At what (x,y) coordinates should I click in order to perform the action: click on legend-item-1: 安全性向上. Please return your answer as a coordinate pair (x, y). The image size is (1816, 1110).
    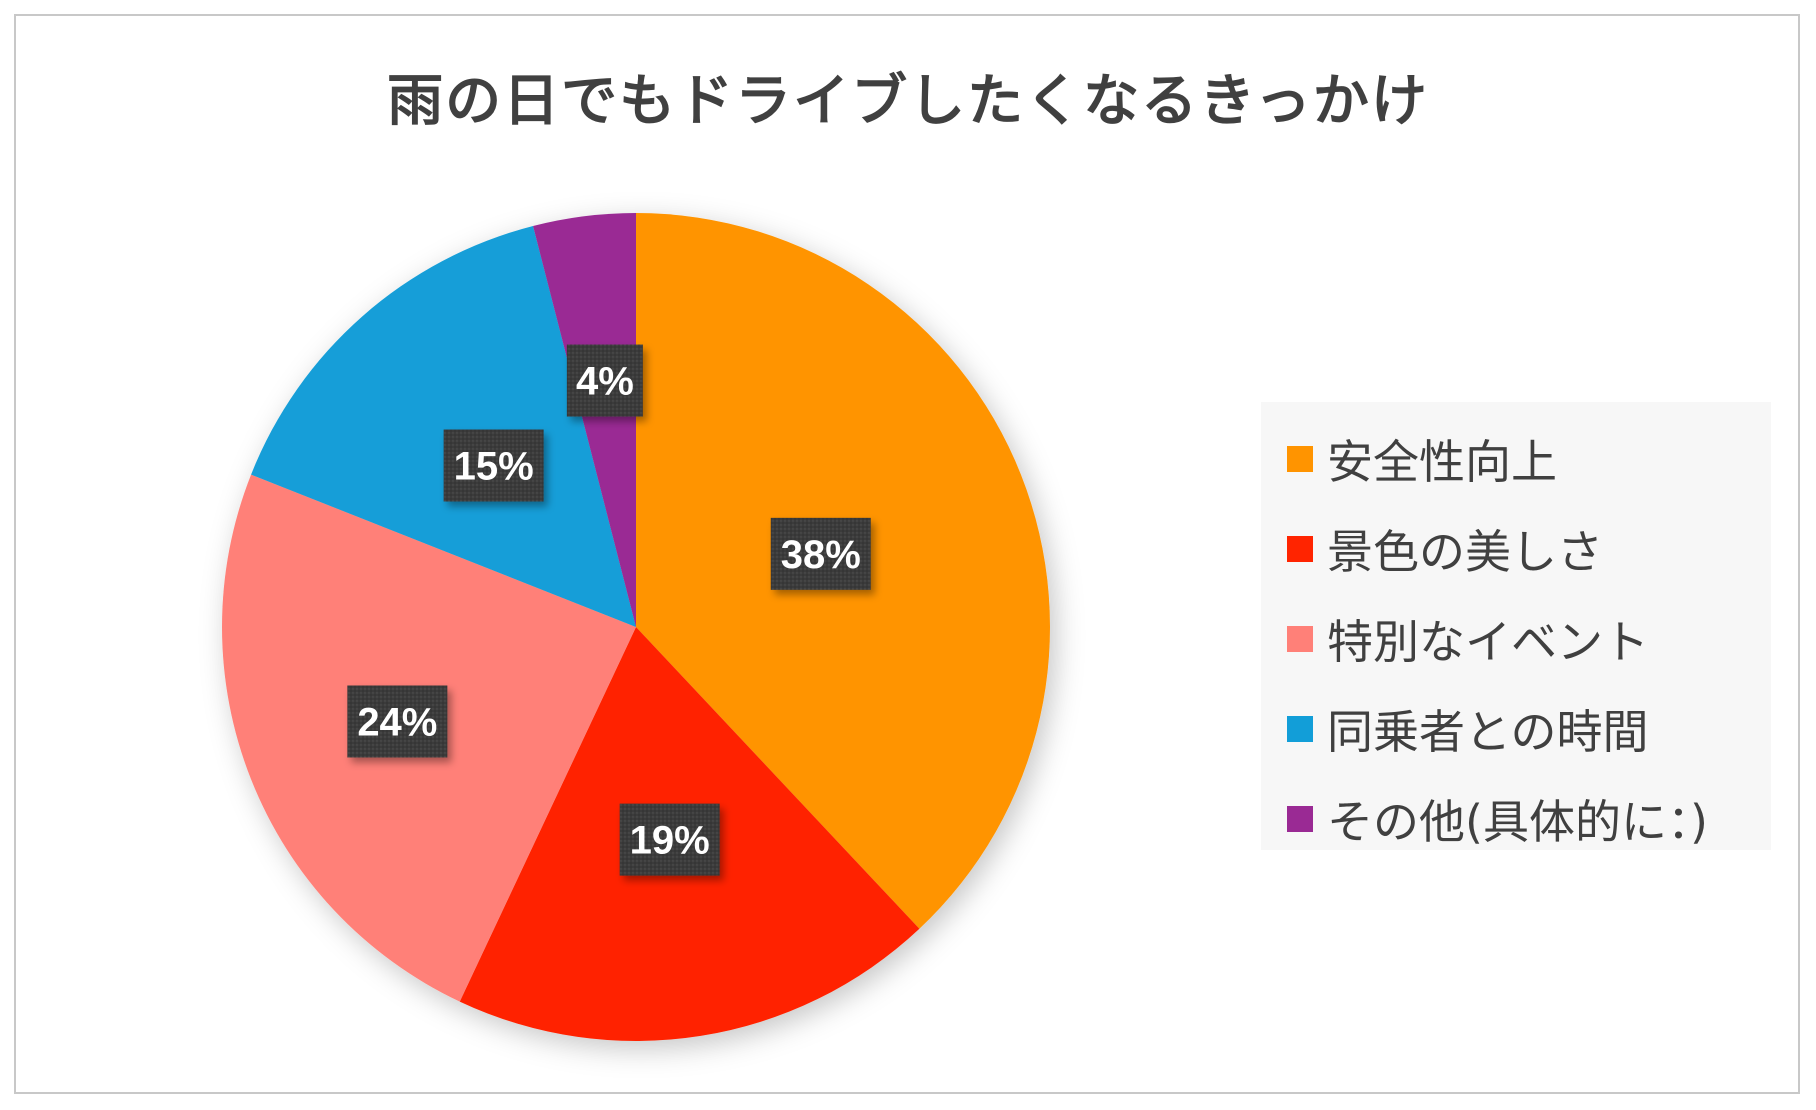
    Looking at the image, I should click on (1516, 459).